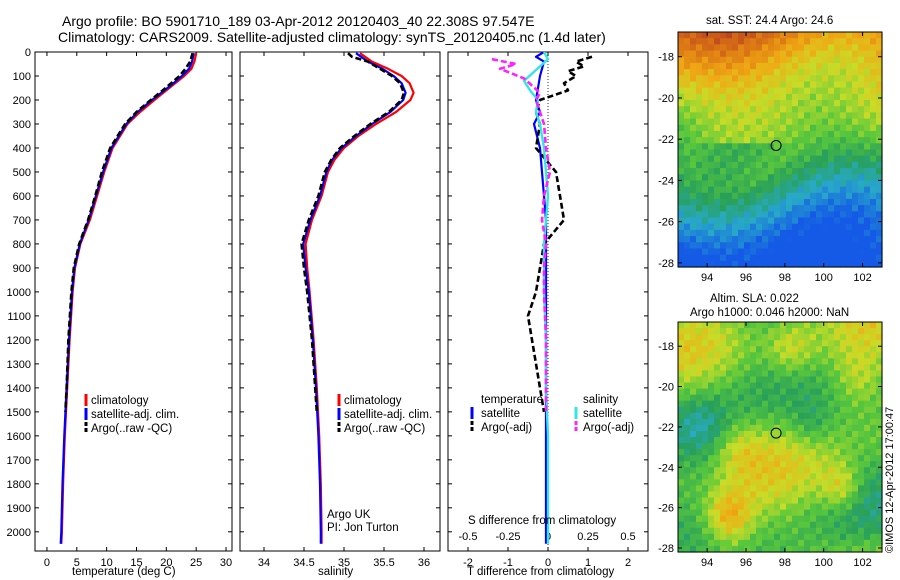 This screenshot has height=580, width=900. Describe the element at coordinates (22, 101) in the screenshot. I see `y-tick-label: 200` at that location.